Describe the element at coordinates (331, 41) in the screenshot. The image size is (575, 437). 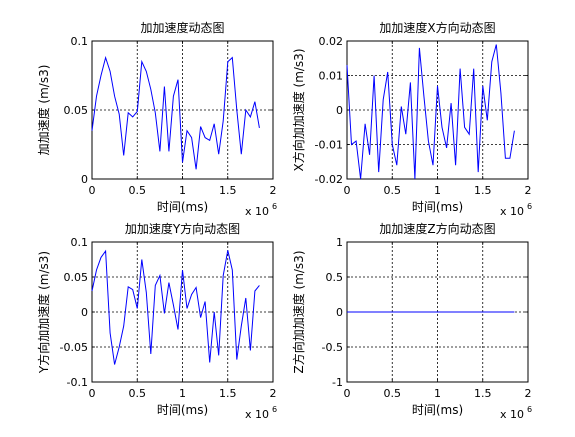
I see `y-tick-label: 0.02` at that location.